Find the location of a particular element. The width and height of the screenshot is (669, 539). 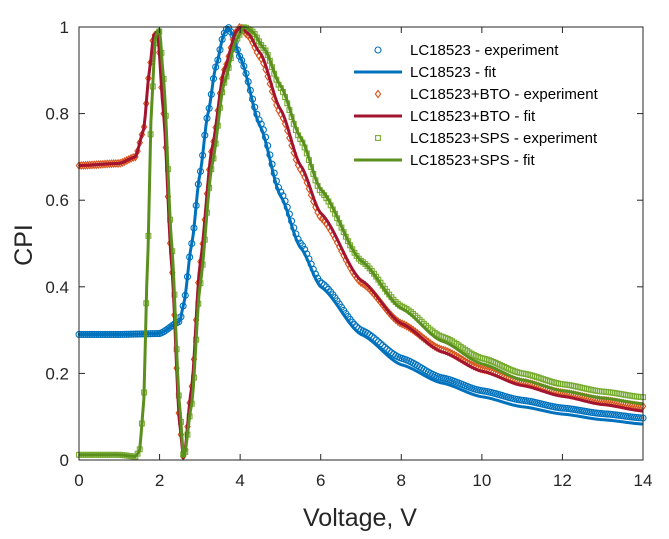

legend-item: LC18523+SPS - fit is located at coordinates (444, 160).